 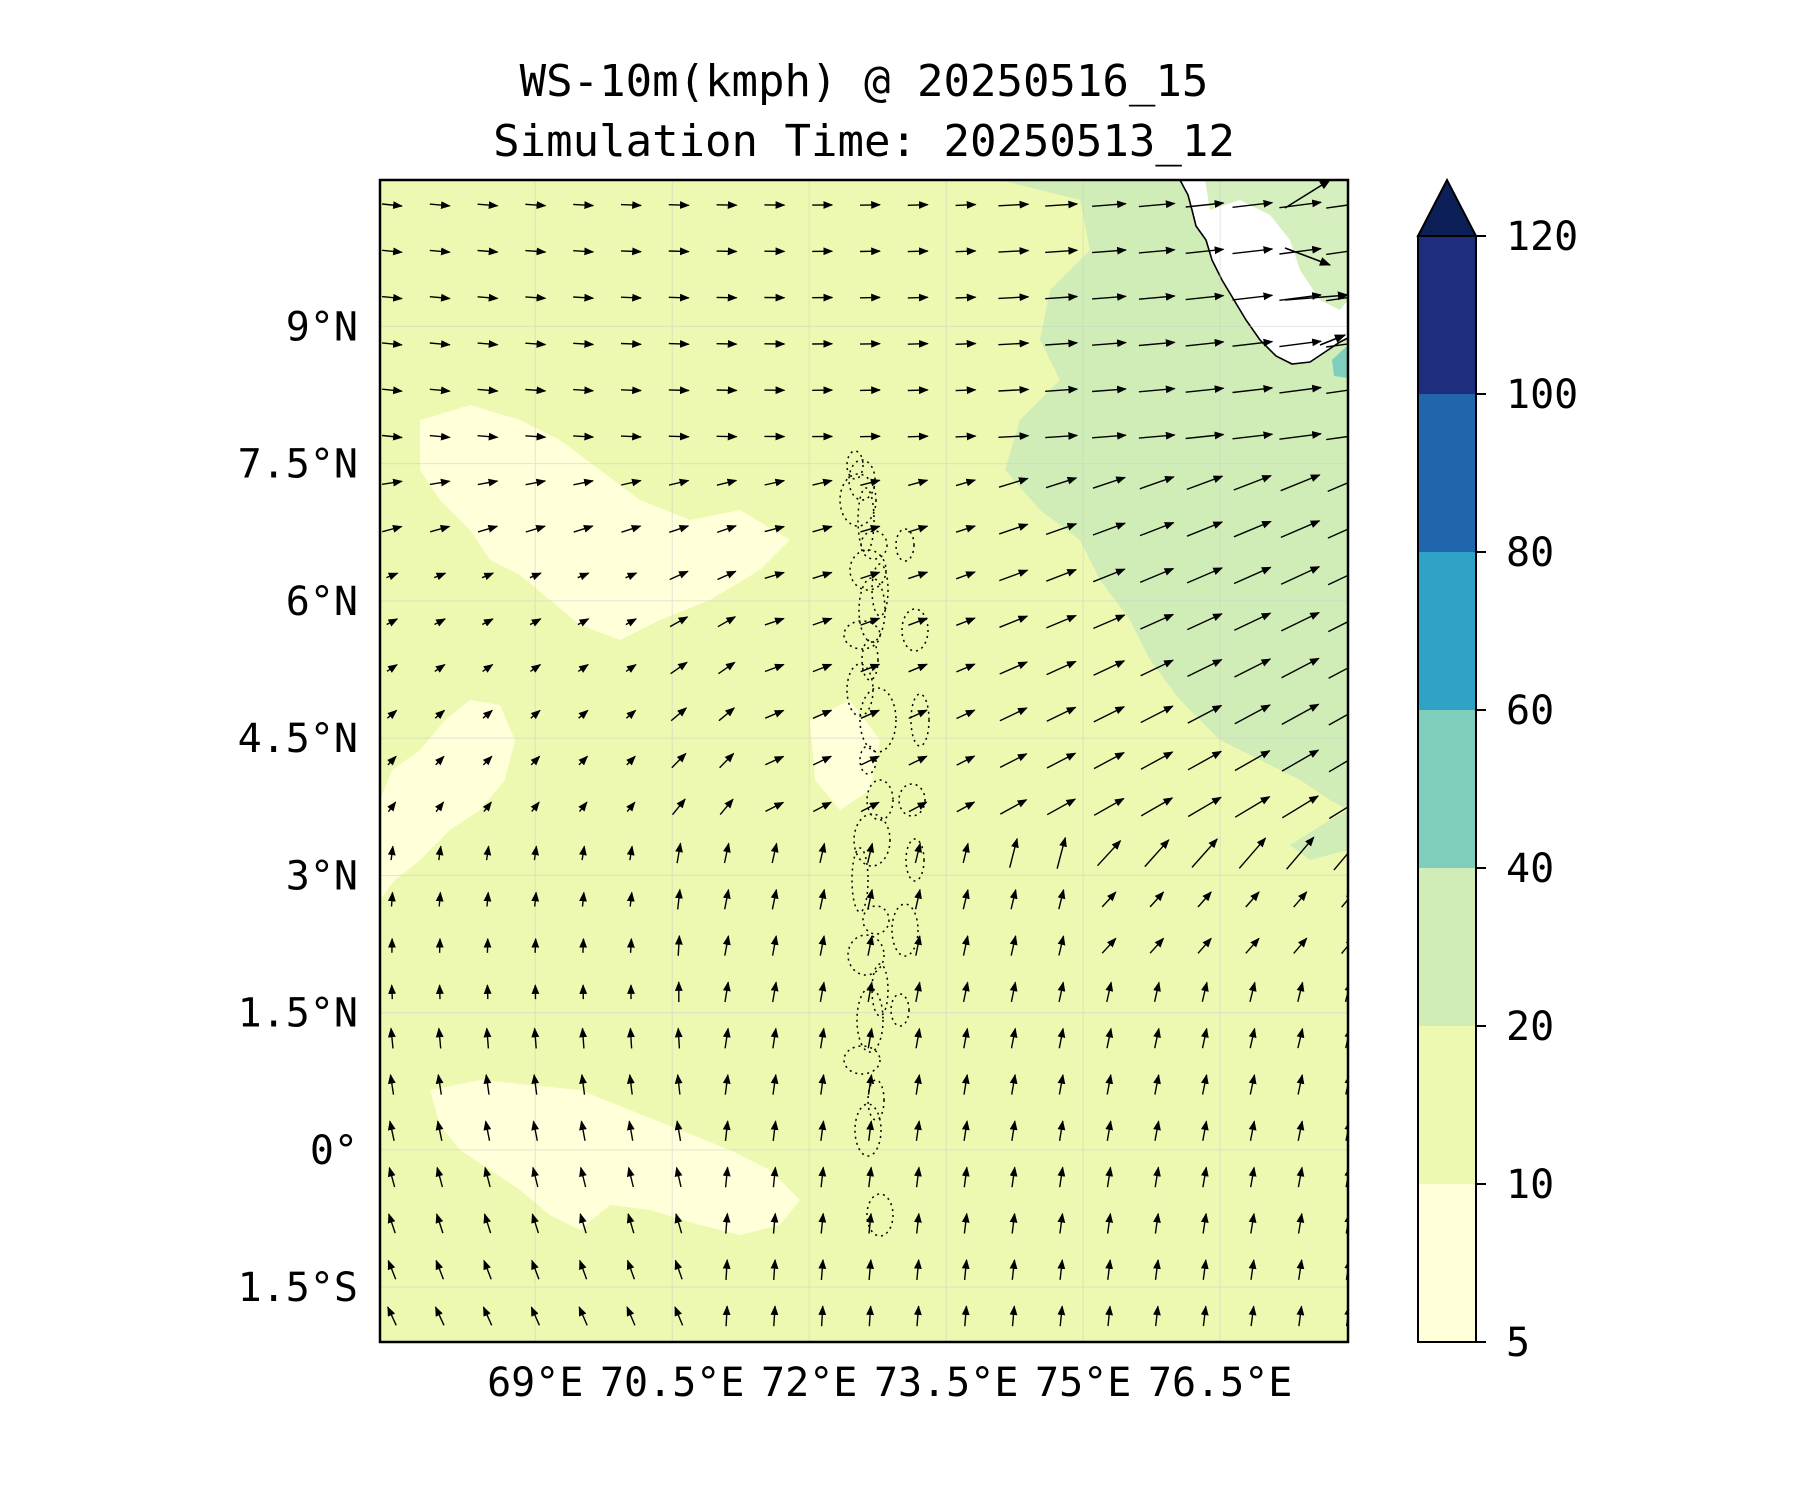 What do you see at coordinates (298, 739) in the screenshot?
I see `lat-tick-label: 4.5°N` at bounding box center [298, 739].